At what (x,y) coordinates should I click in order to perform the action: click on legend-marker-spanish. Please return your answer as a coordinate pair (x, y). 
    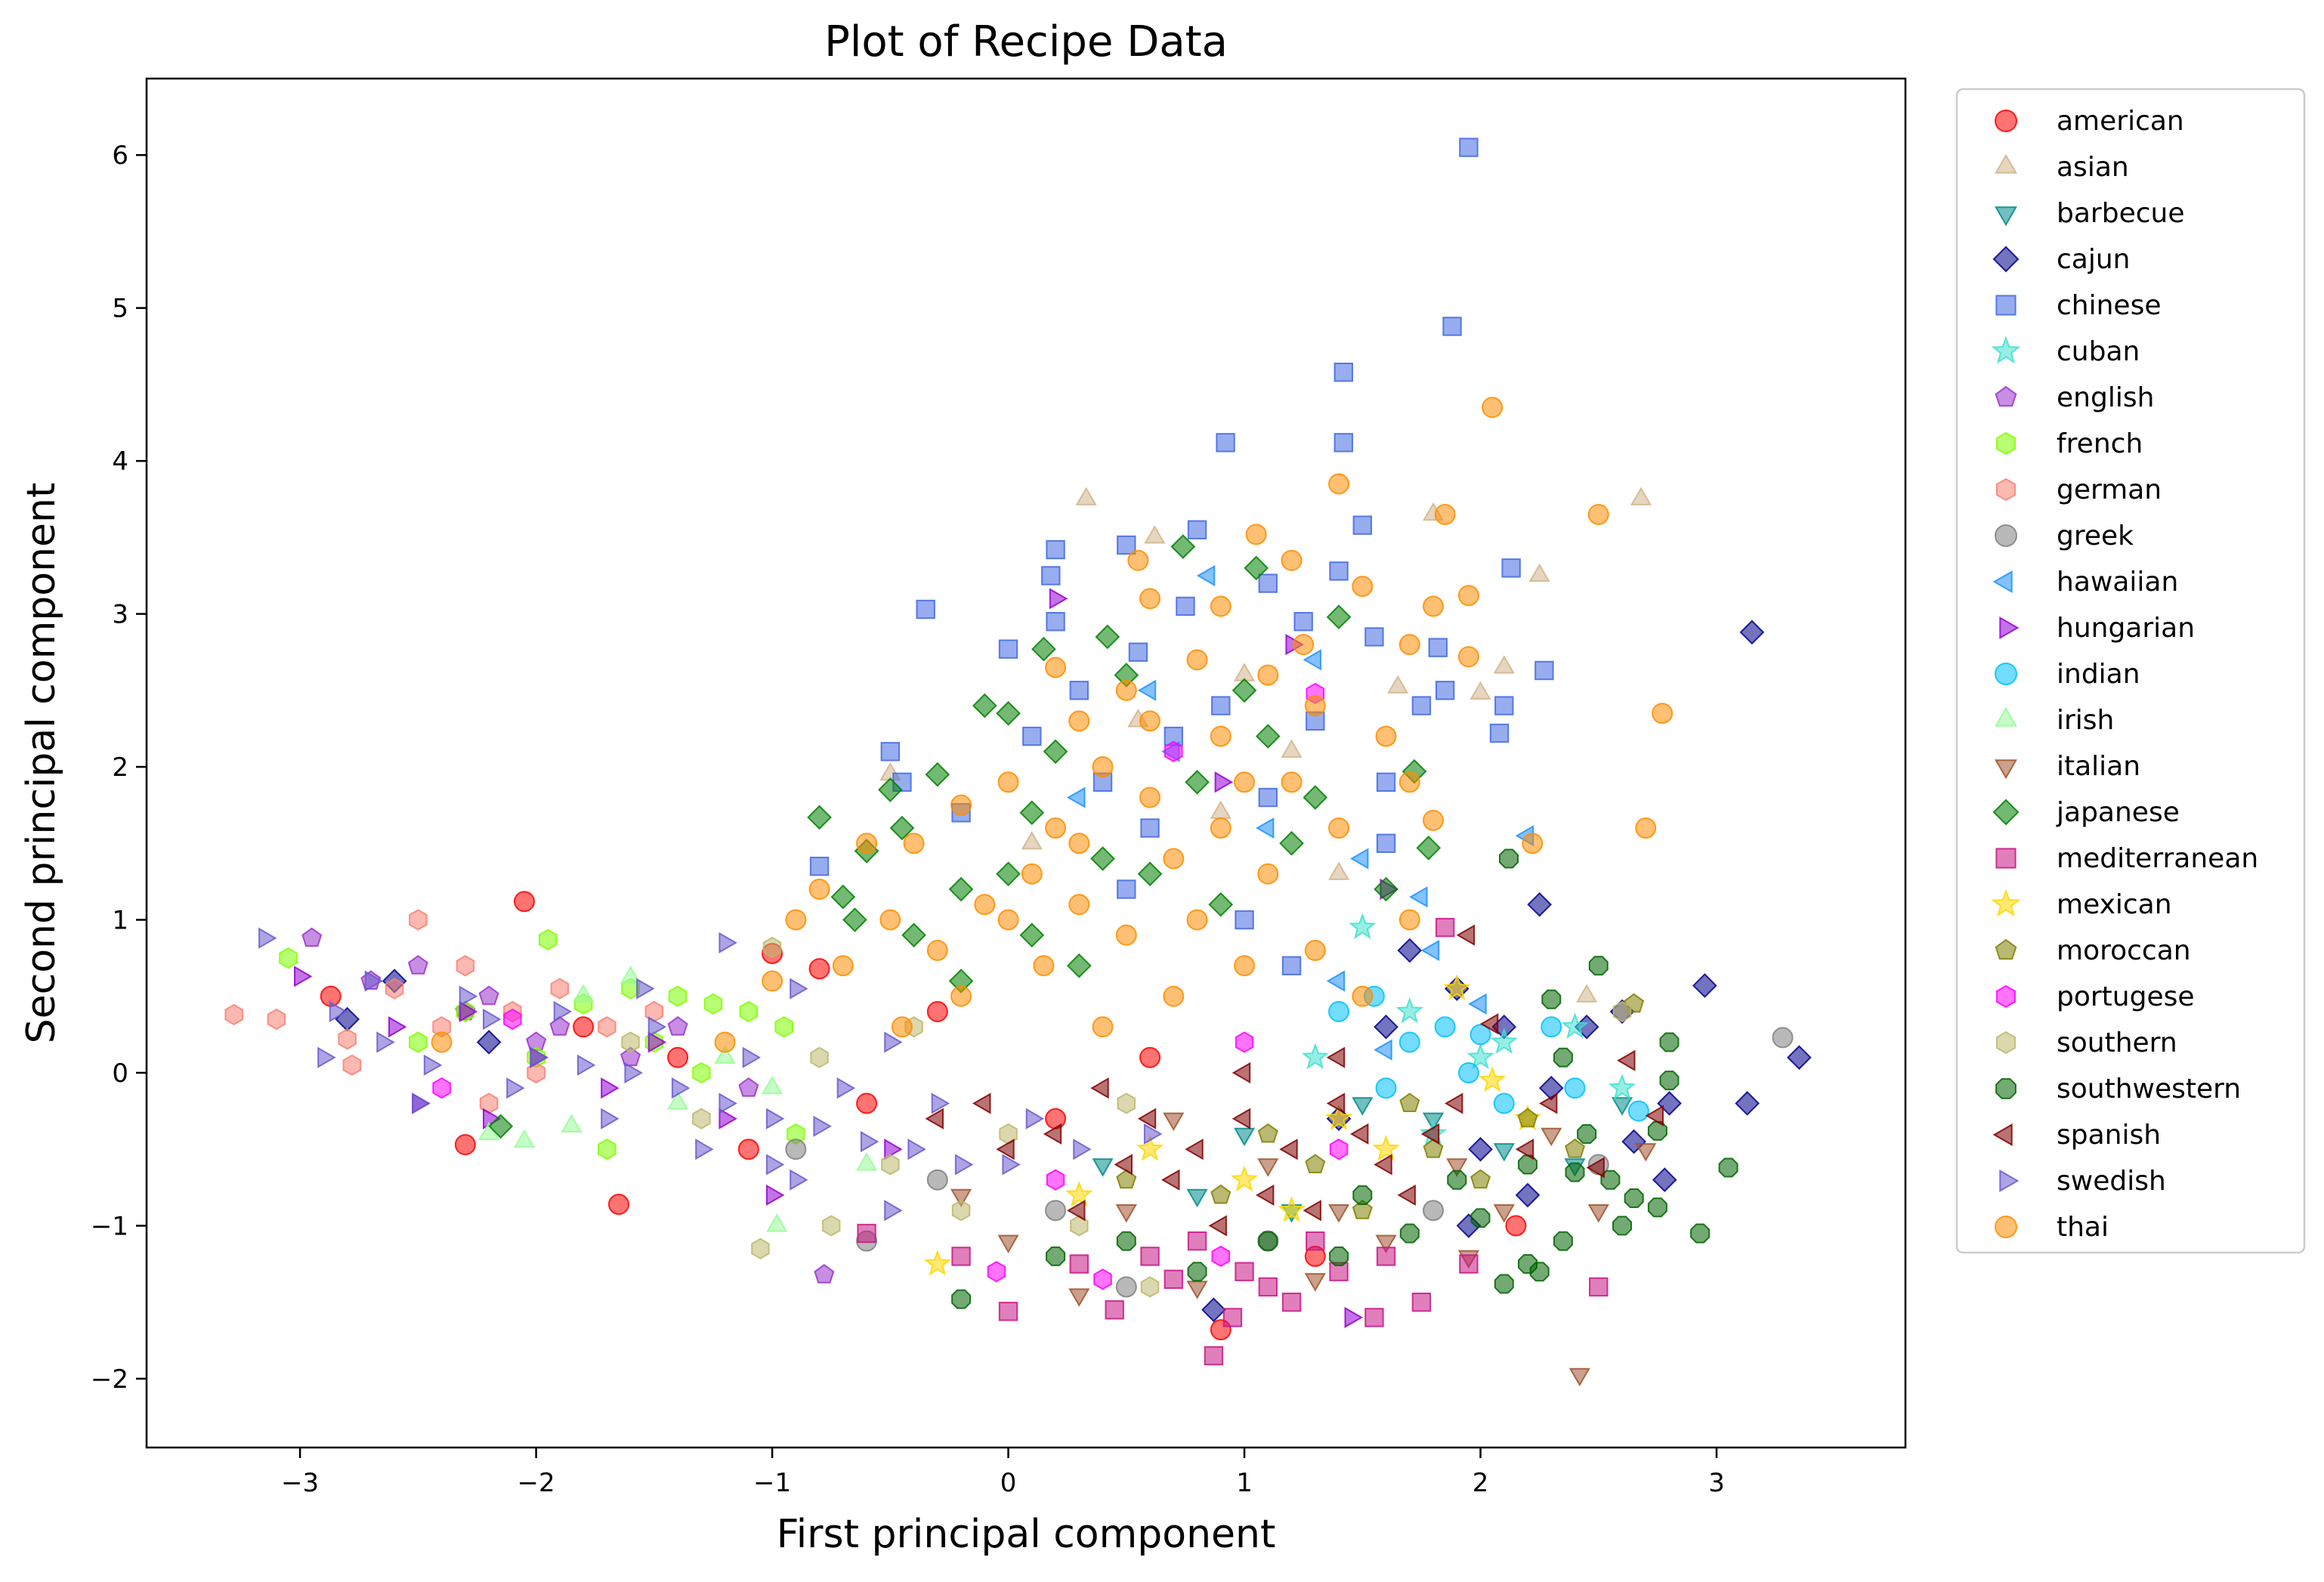
    Looking at the image, I should click on (2003, 1135).